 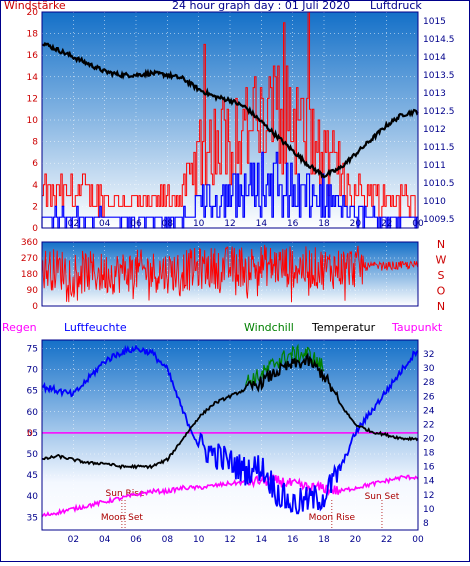 I want to click on rain-axis-label: 0, so click(x=30, y=434).